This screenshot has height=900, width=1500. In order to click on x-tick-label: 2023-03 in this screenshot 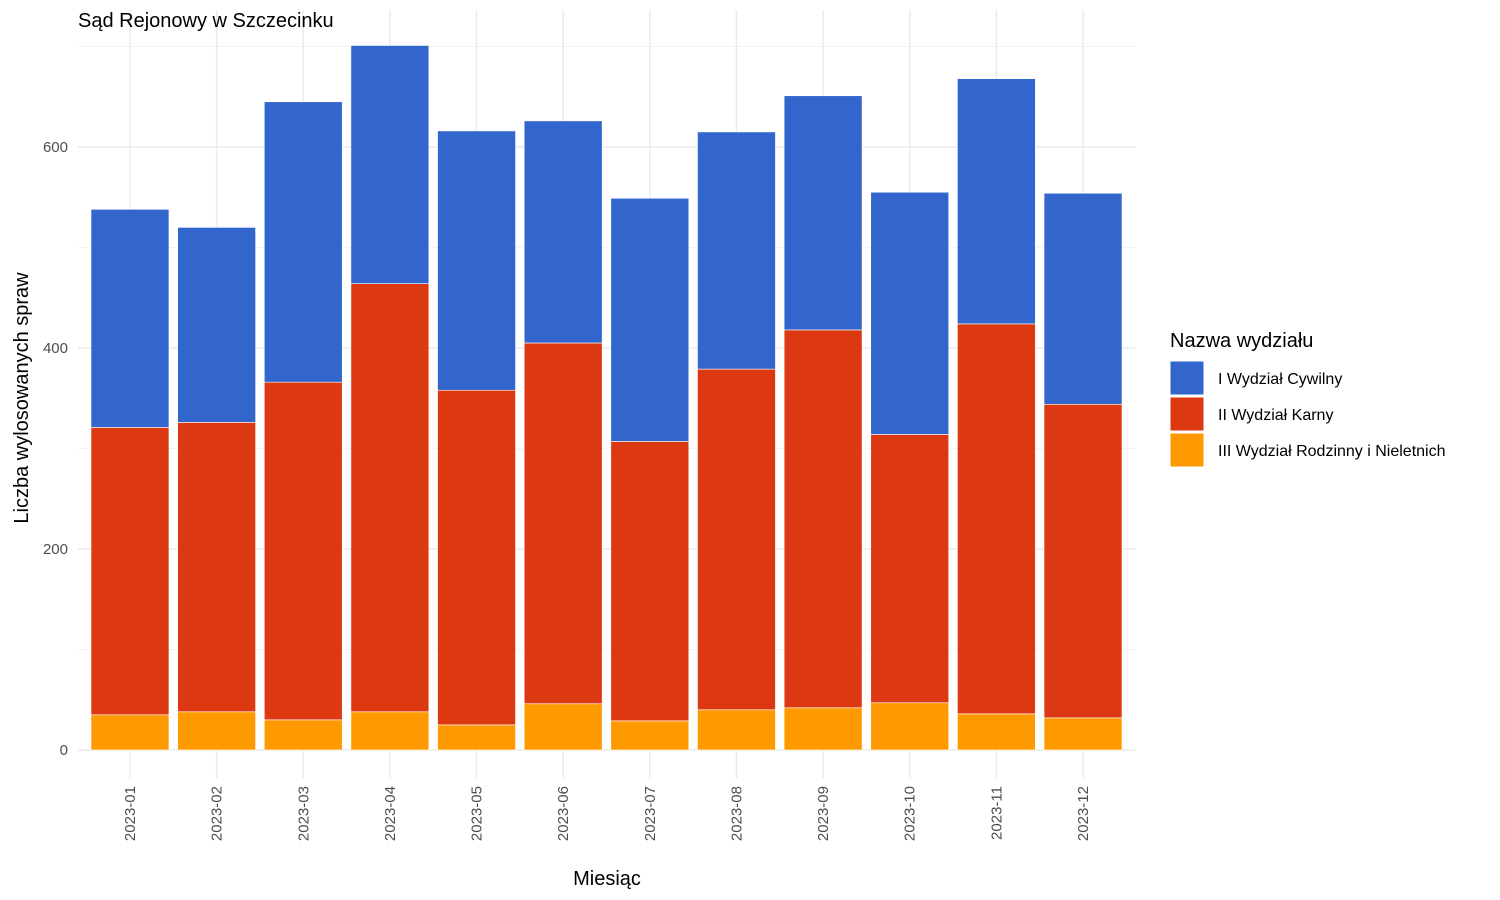, I will do `click(303, 813)`.